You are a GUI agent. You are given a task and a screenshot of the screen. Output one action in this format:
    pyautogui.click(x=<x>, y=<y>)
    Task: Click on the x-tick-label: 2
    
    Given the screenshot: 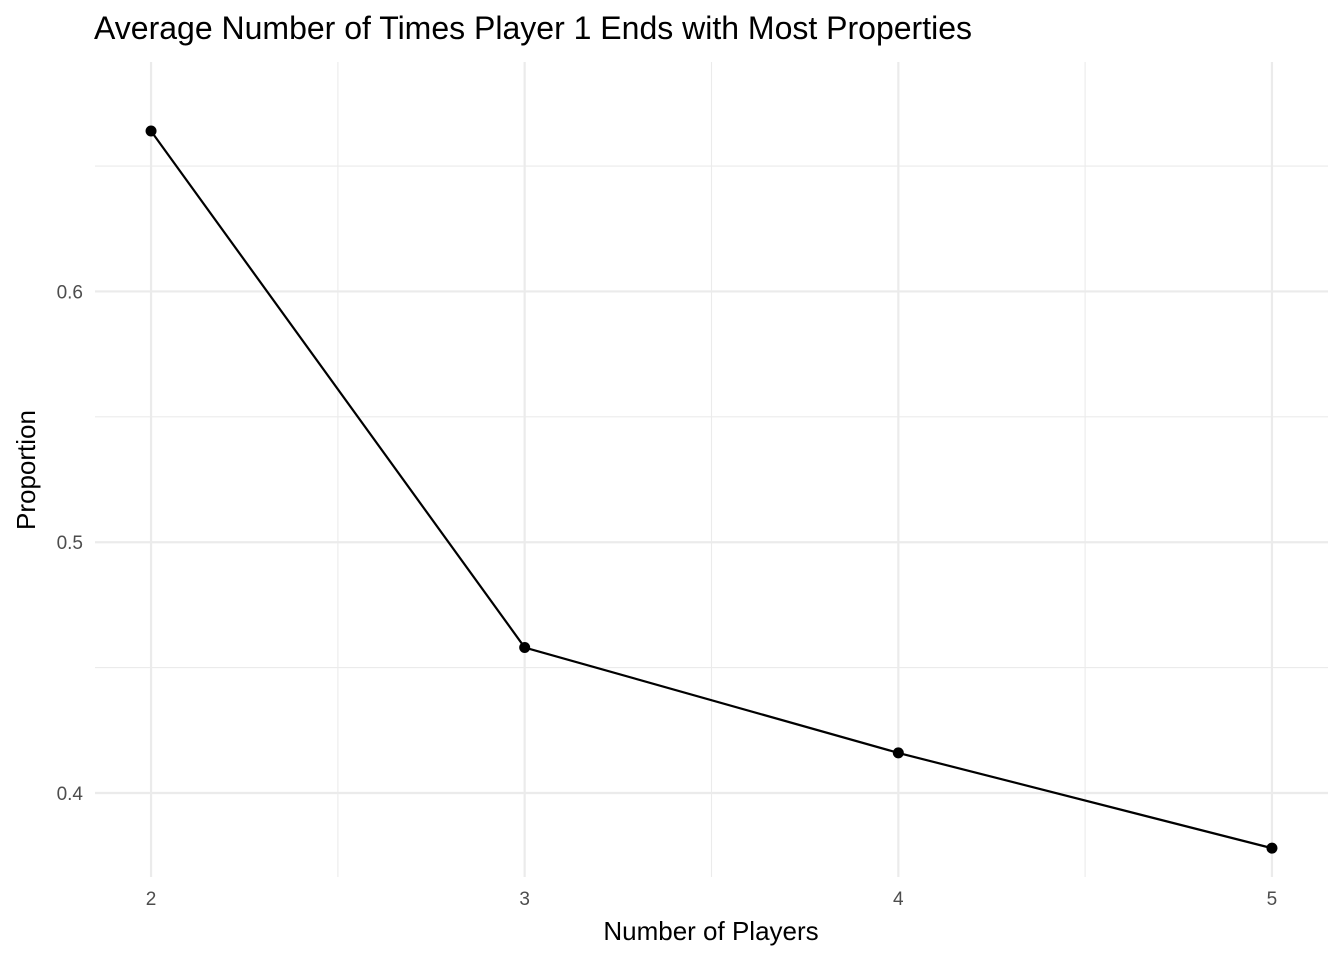 What is the action you would take?
    pyautogui.click(x=151, y=899)
    